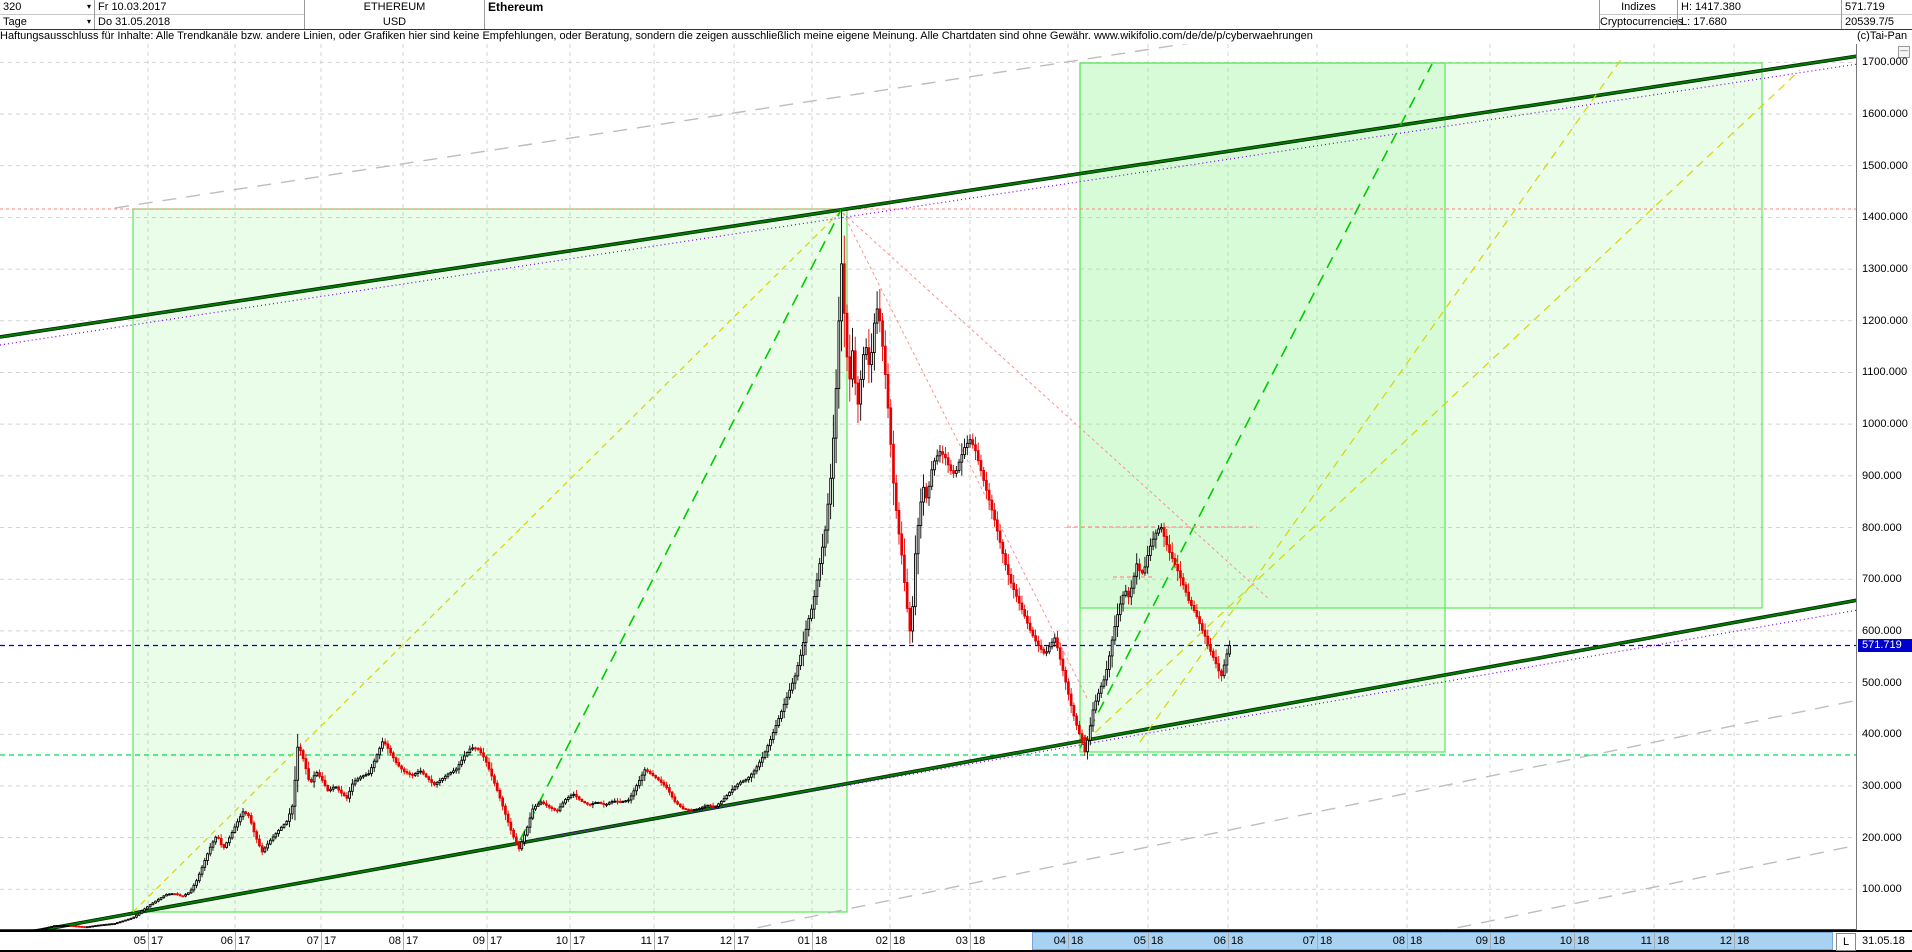 The width and height of the screenshot is (1912, 952). Describe the element at coordinates (1885, 165) in the screenshot. I see `price-tick-label: 1500.000` at that location.